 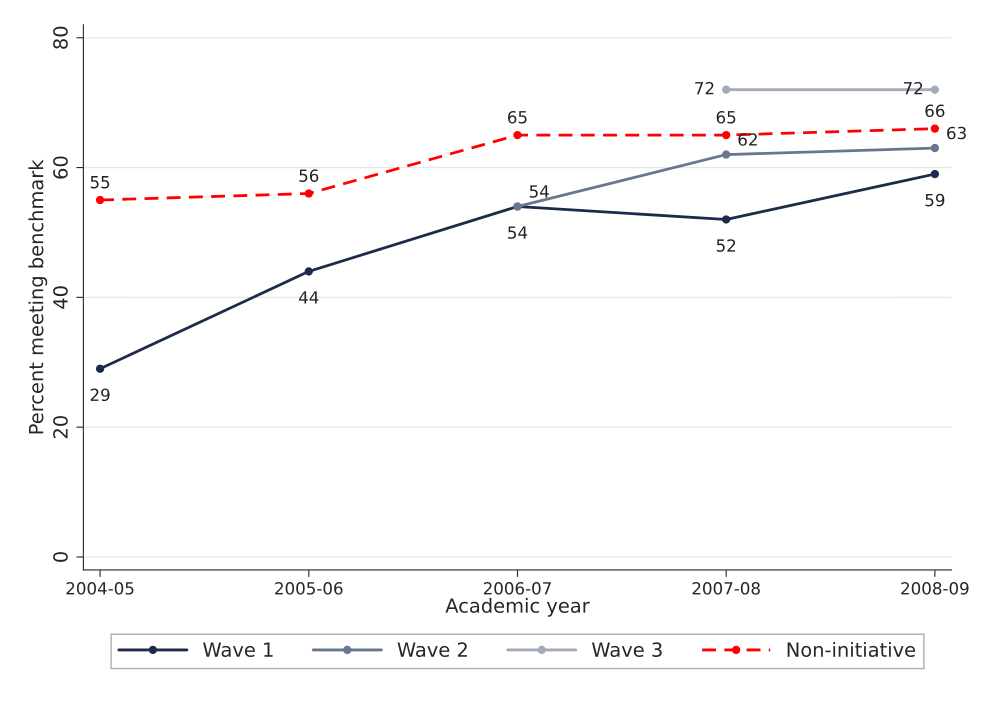 What do you see at coordinates (517, 588) in the screenshot?
I see `x-tick-label: 2006-07` at bounding box center [517, 588].